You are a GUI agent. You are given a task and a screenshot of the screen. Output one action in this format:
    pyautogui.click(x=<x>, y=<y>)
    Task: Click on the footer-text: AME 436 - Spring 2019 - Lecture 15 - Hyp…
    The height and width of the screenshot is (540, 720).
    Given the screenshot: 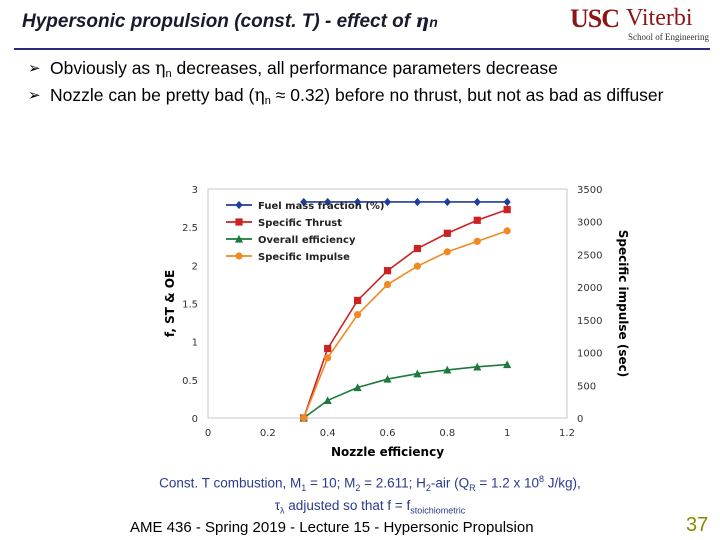 What is the action you would take?
    pyautogui.click(x=332, y=527)
    